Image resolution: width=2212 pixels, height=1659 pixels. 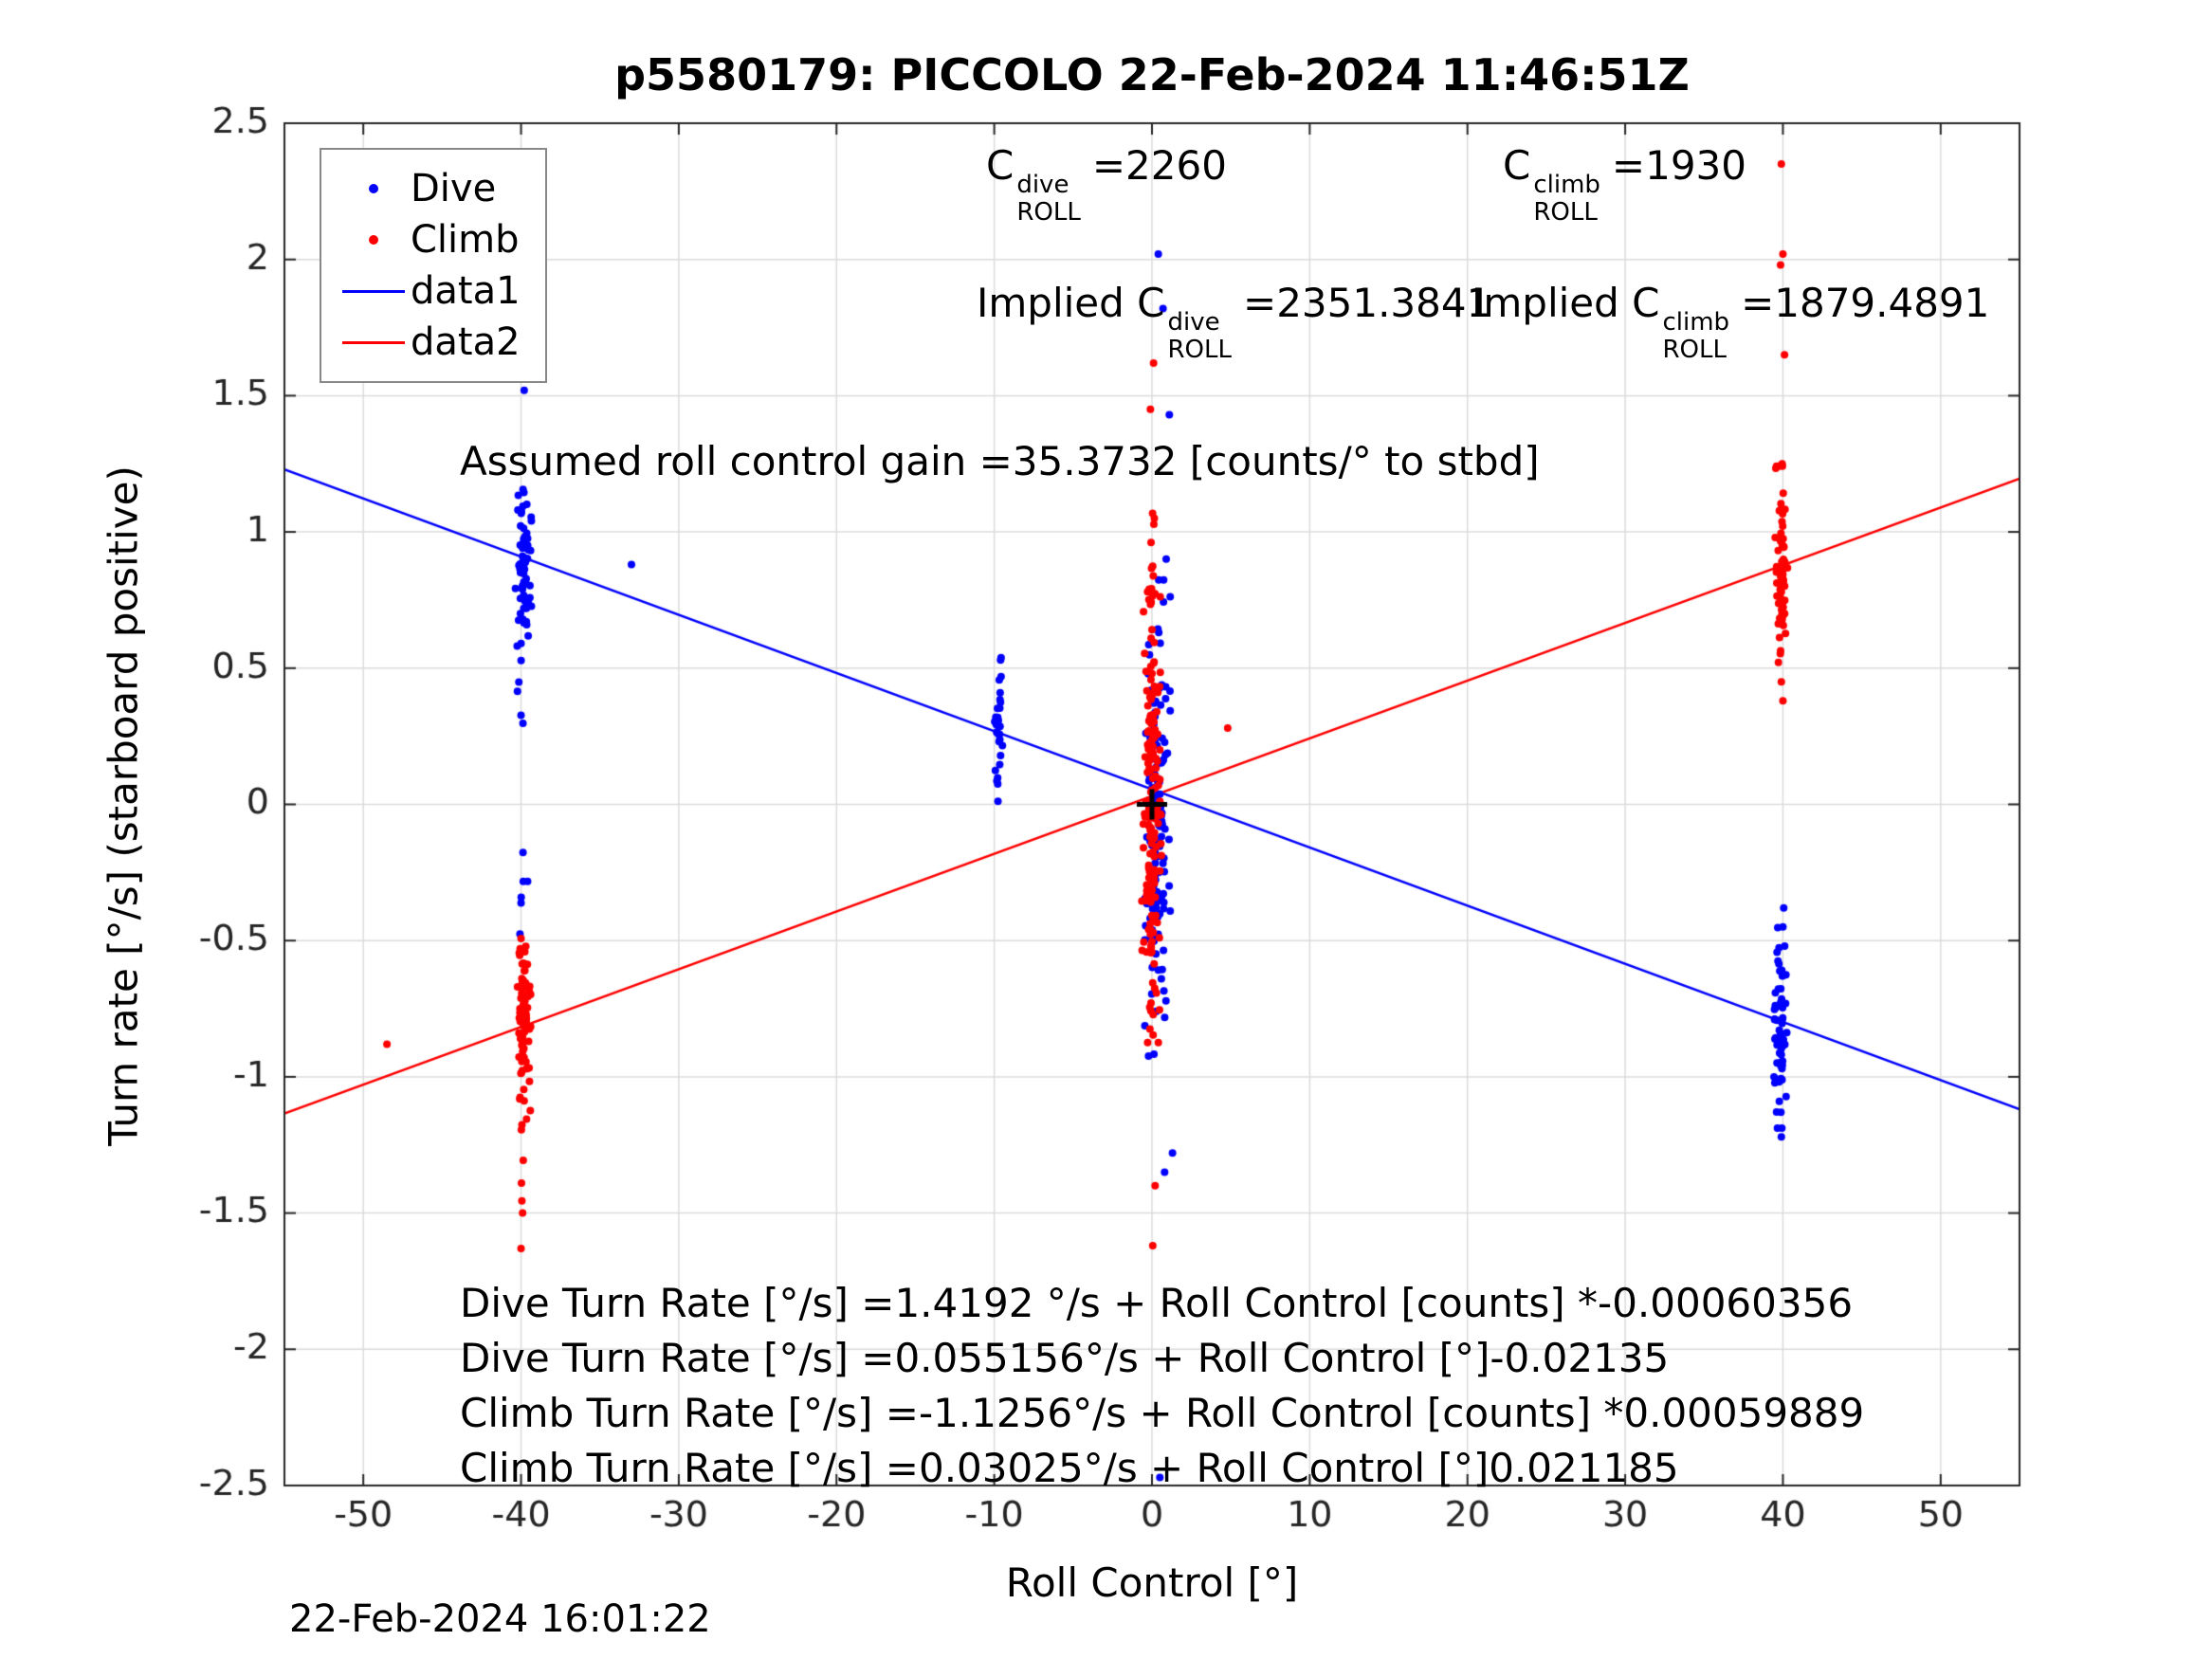 I want to click on climb-marker-icon, so click(x=374, y=240).